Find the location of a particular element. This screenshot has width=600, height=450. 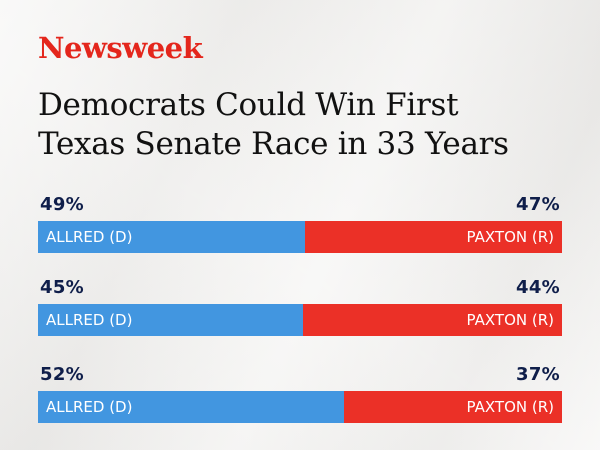

paxton-percent-label: 47% is located at coordinates (538, 204).